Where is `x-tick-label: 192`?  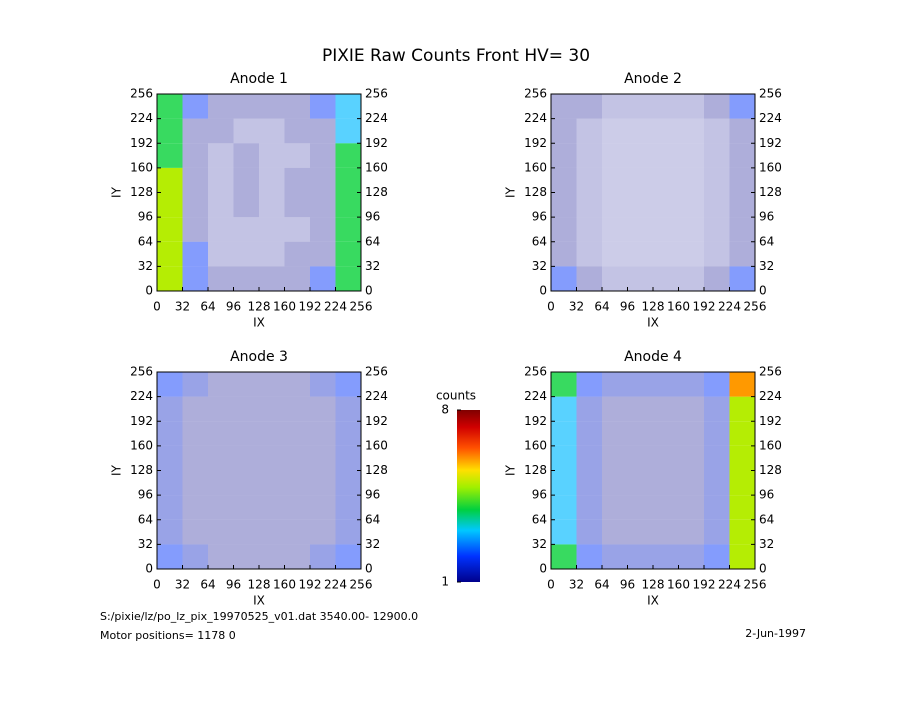 x-tick-label: 192 is located at coordinates (310, 307).